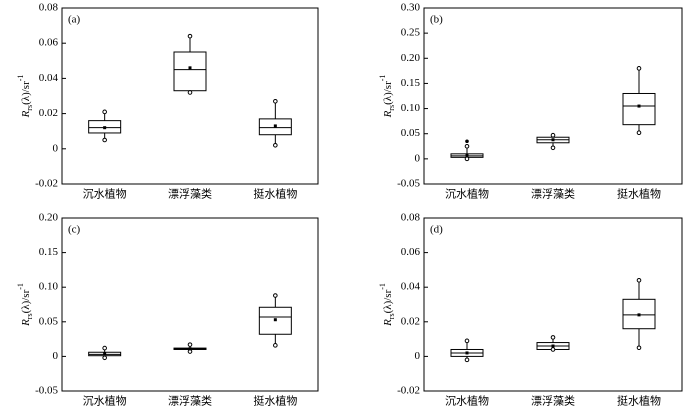 The image size is (700, 415). What do you see at coordinates (411, 8) in the screenshot?
I see `y-tick-label: 0.30` at bounding box center [411, 8].